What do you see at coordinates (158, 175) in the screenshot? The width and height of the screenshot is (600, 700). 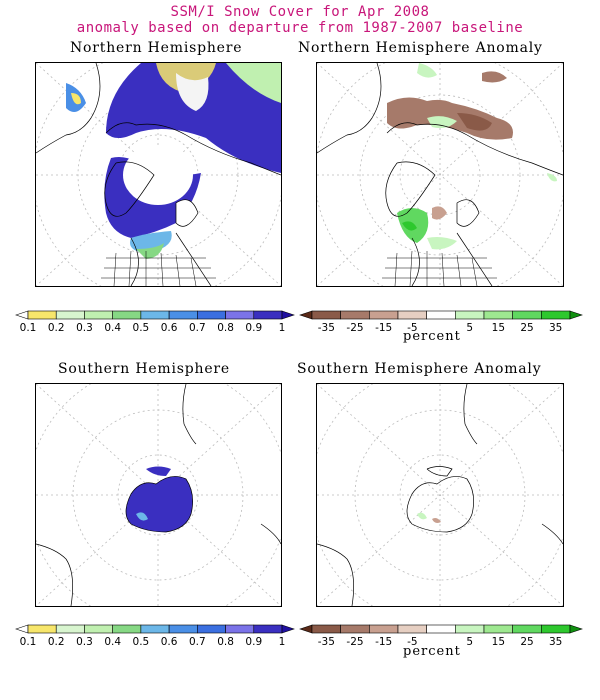 I see `arctic-ocean` at bounding box center [158, 175].